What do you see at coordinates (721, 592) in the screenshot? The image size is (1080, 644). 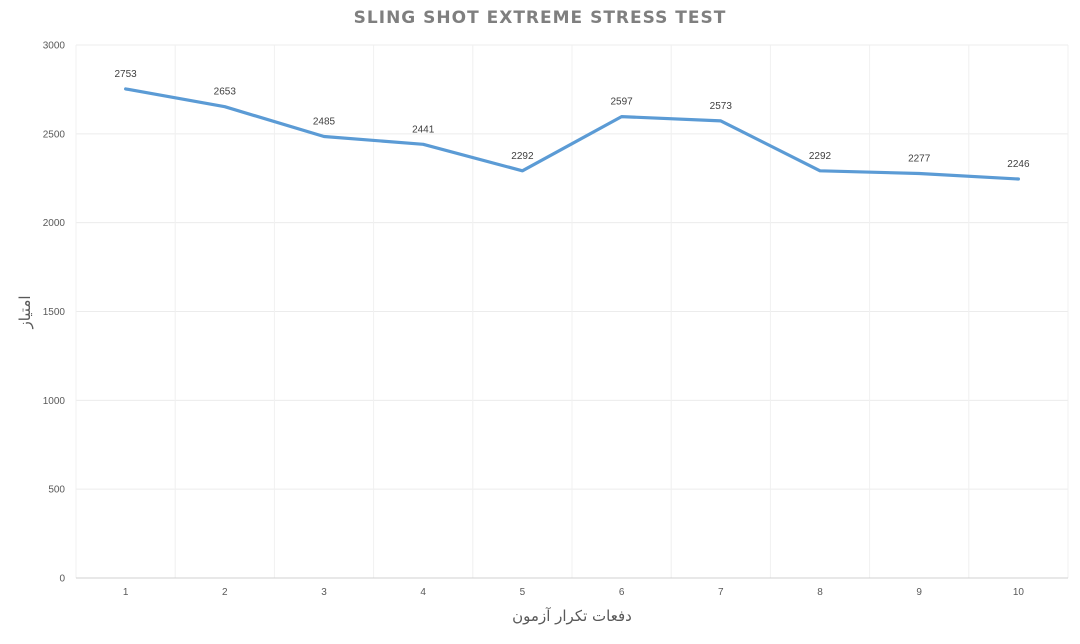 I see `x-tick-label: 7` at bounding box center [721, 592].